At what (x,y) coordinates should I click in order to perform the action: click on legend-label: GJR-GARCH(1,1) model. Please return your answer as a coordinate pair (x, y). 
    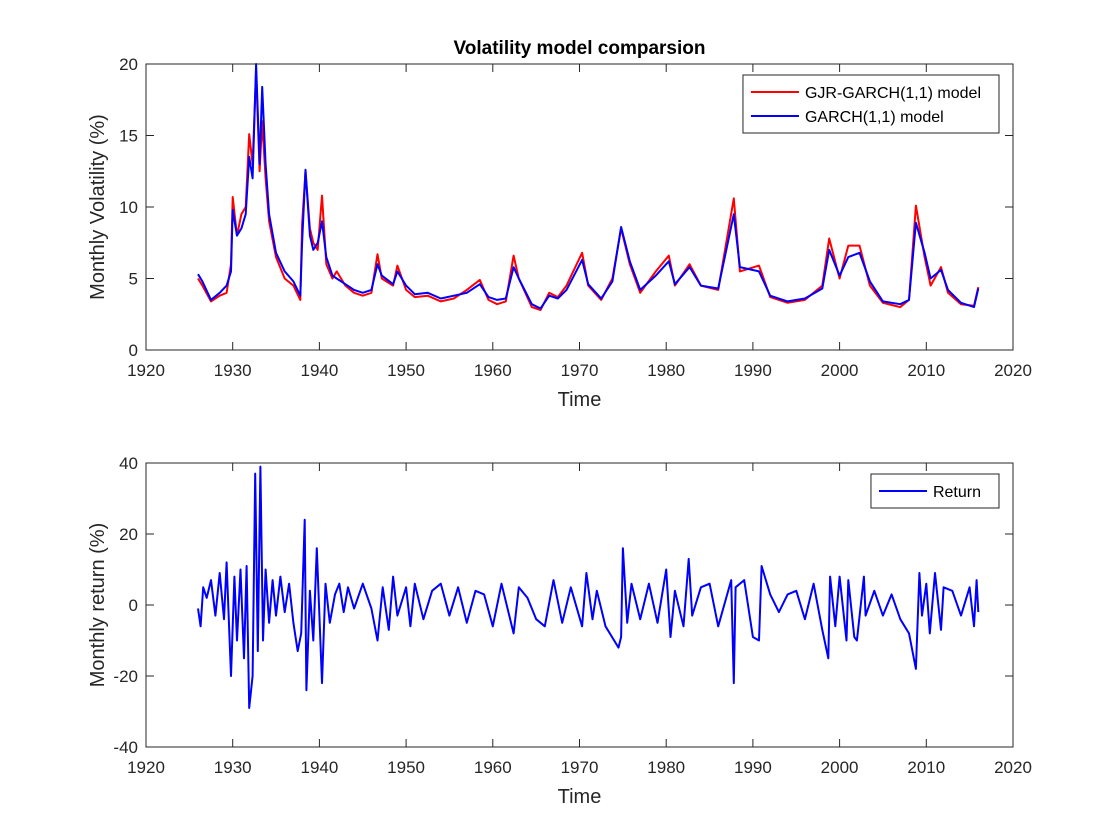
    Looking at the image, I should click on (893, 93).